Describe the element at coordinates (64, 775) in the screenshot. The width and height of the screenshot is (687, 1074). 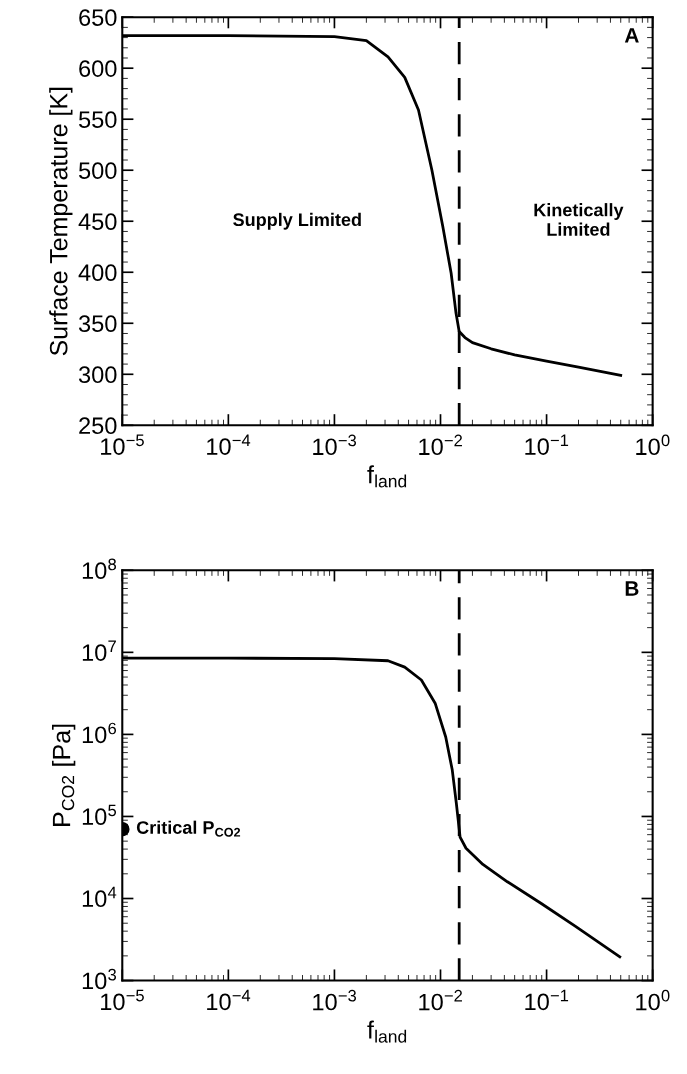
I see `y-axis-title: P$_{CO2}$ [Pa]` at that location.